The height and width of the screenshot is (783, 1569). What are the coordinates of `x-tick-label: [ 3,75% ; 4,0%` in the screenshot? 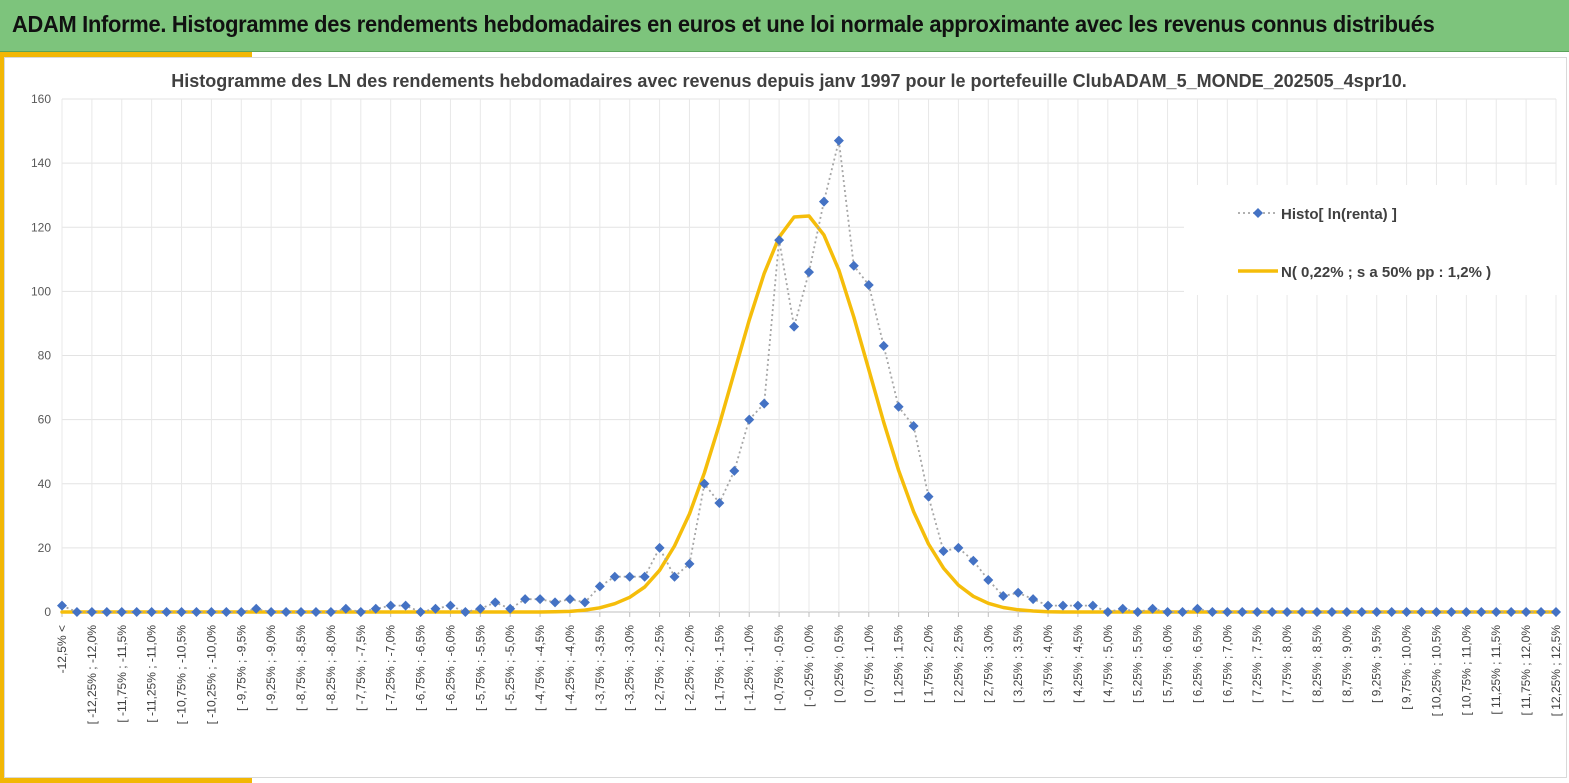 It's located at (1048, 664).